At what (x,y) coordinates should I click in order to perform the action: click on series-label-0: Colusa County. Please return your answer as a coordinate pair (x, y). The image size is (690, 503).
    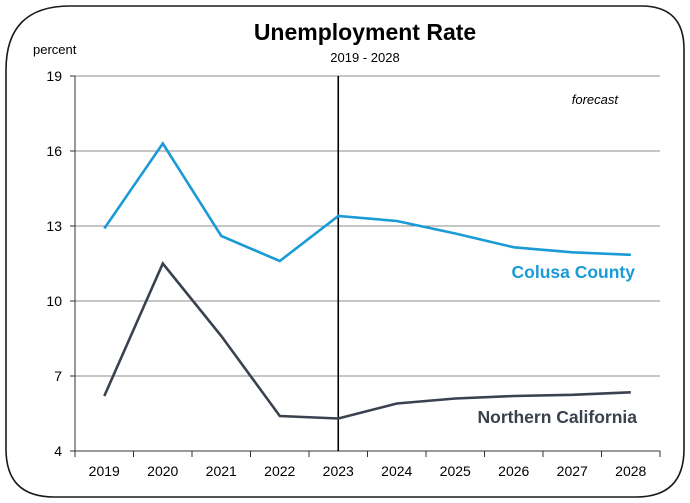
    Looking at the image, I should click on (574, 272).